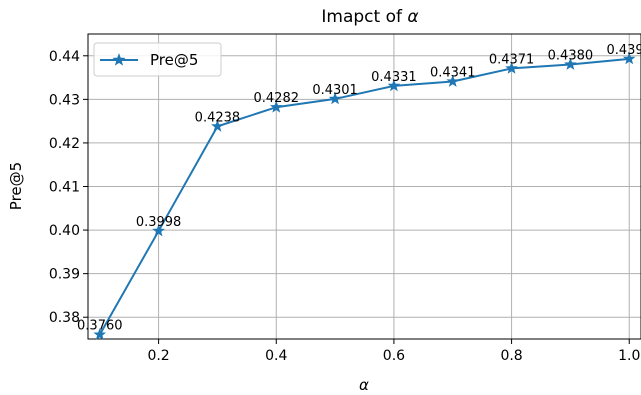  I want to click on x-tick-label: 0.4, so click(276, 356).